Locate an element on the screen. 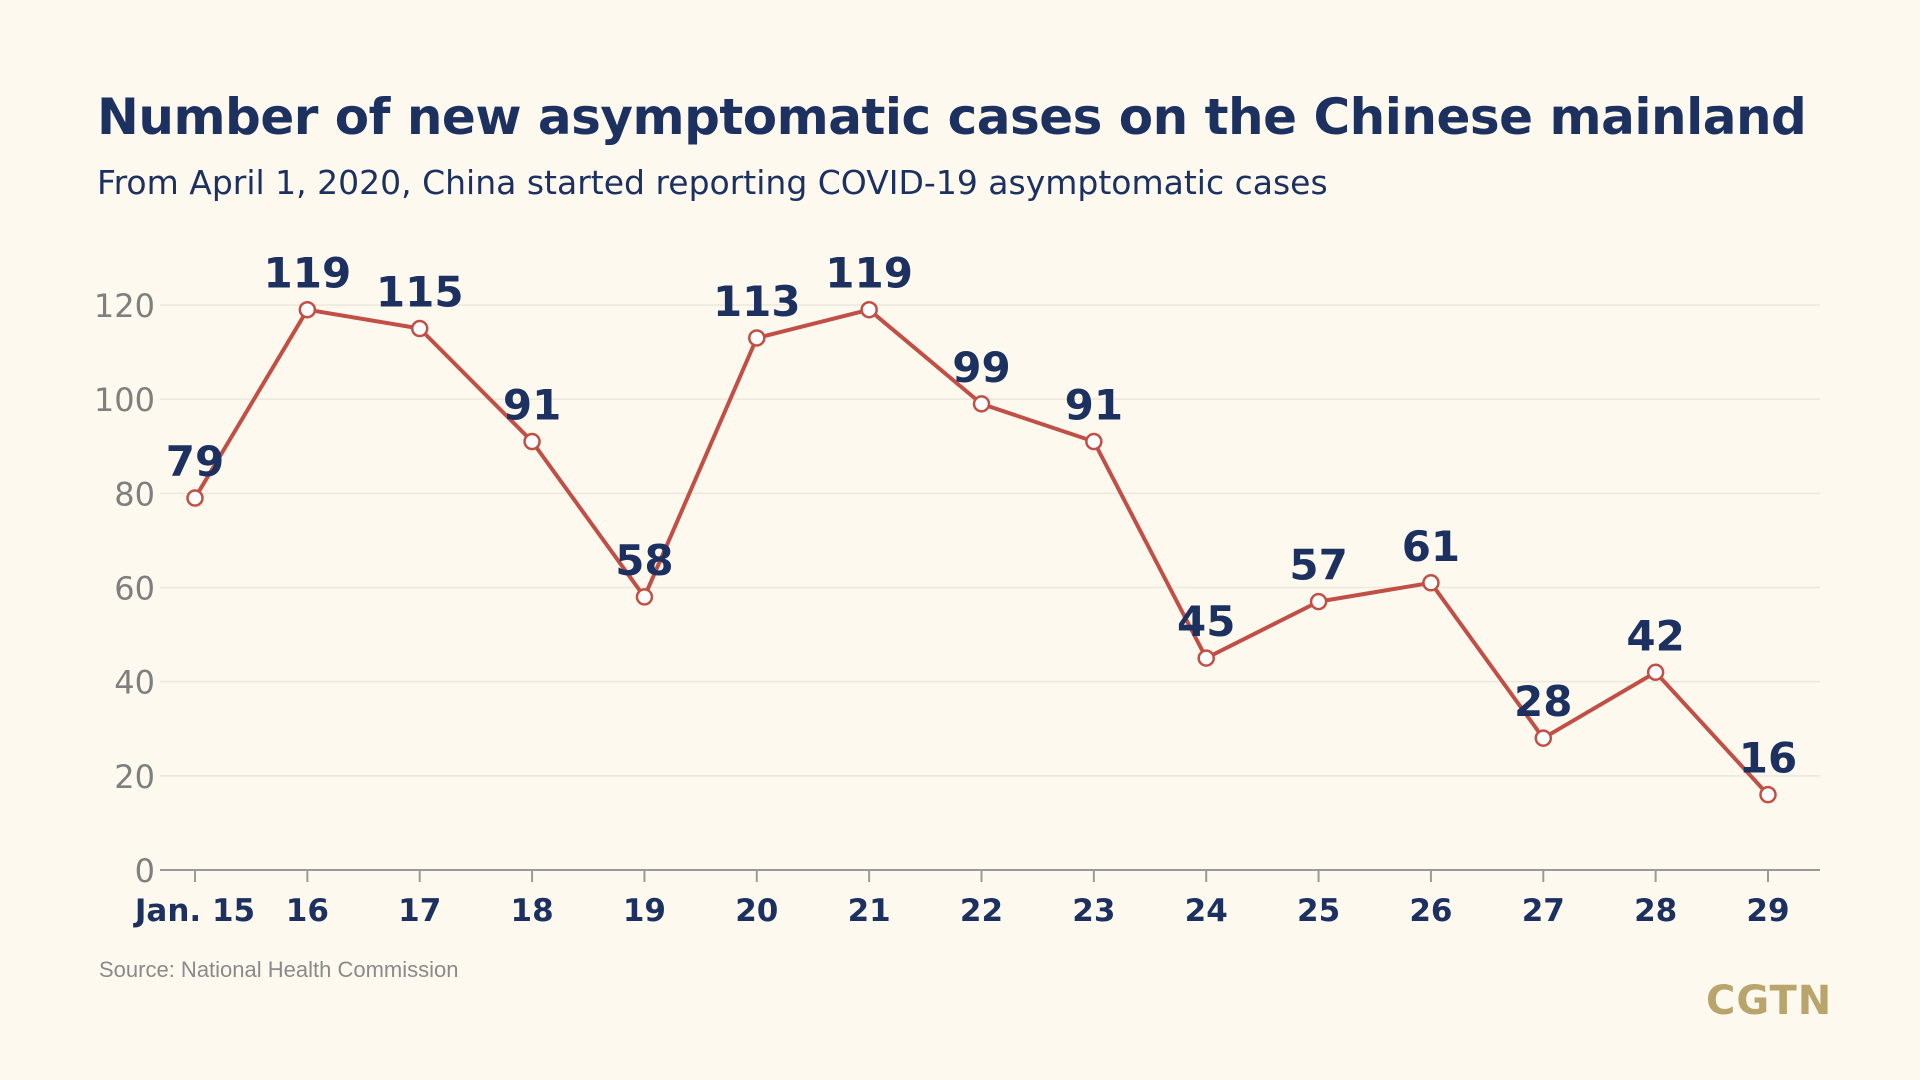  data-label: 58 is located at coordinates (644, 560).